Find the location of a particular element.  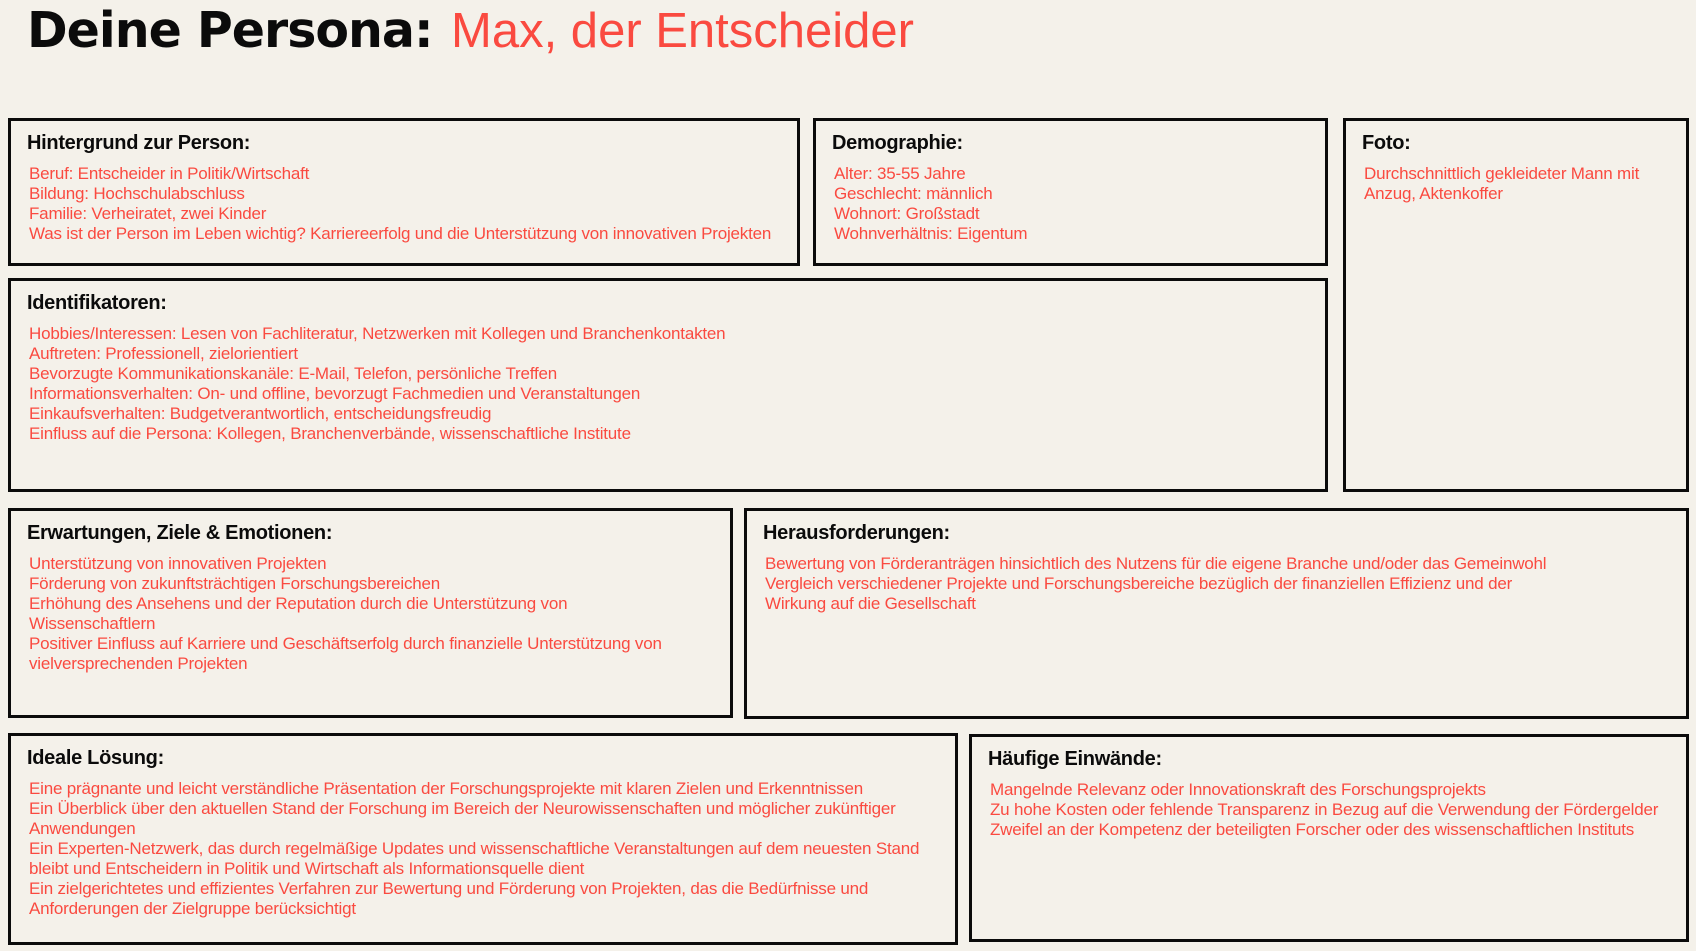

list-item: Wohnverhältnis: Eigentum is located at coordinates (931, 233).